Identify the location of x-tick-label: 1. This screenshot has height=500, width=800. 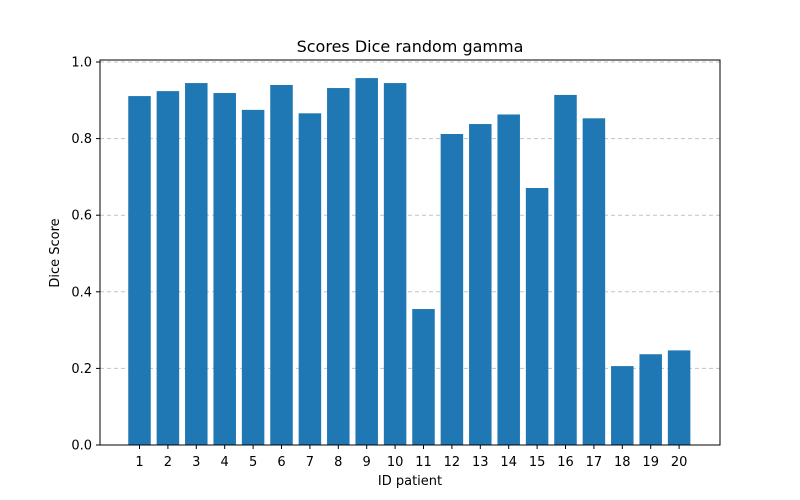
(139, 462).